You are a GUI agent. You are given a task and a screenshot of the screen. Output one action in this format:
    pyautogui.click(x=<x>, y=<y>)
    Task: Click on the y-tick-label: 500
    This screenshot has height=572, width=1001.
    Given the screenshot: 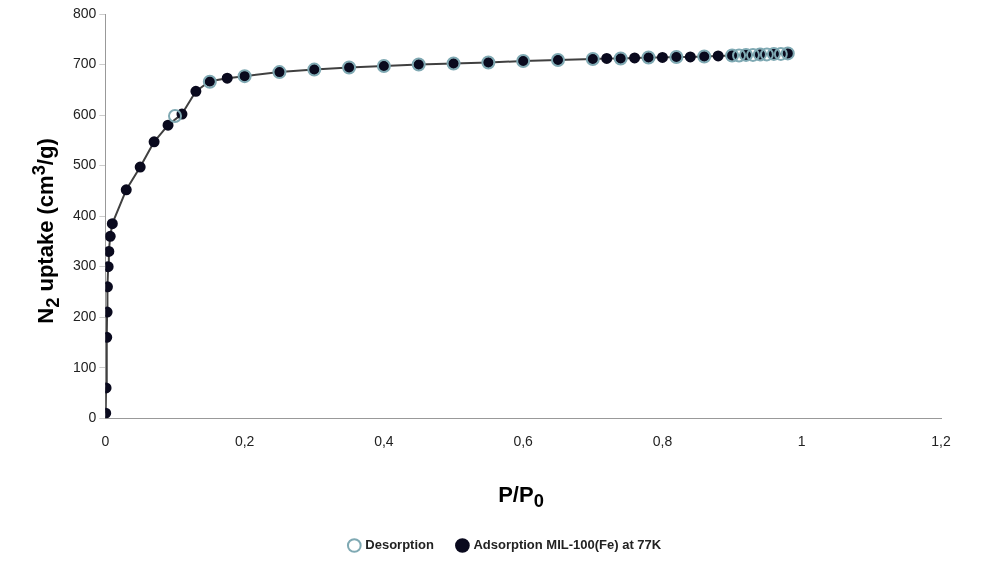 What is the action you would take?
    pyautogui.click(x=85, y=164)
    